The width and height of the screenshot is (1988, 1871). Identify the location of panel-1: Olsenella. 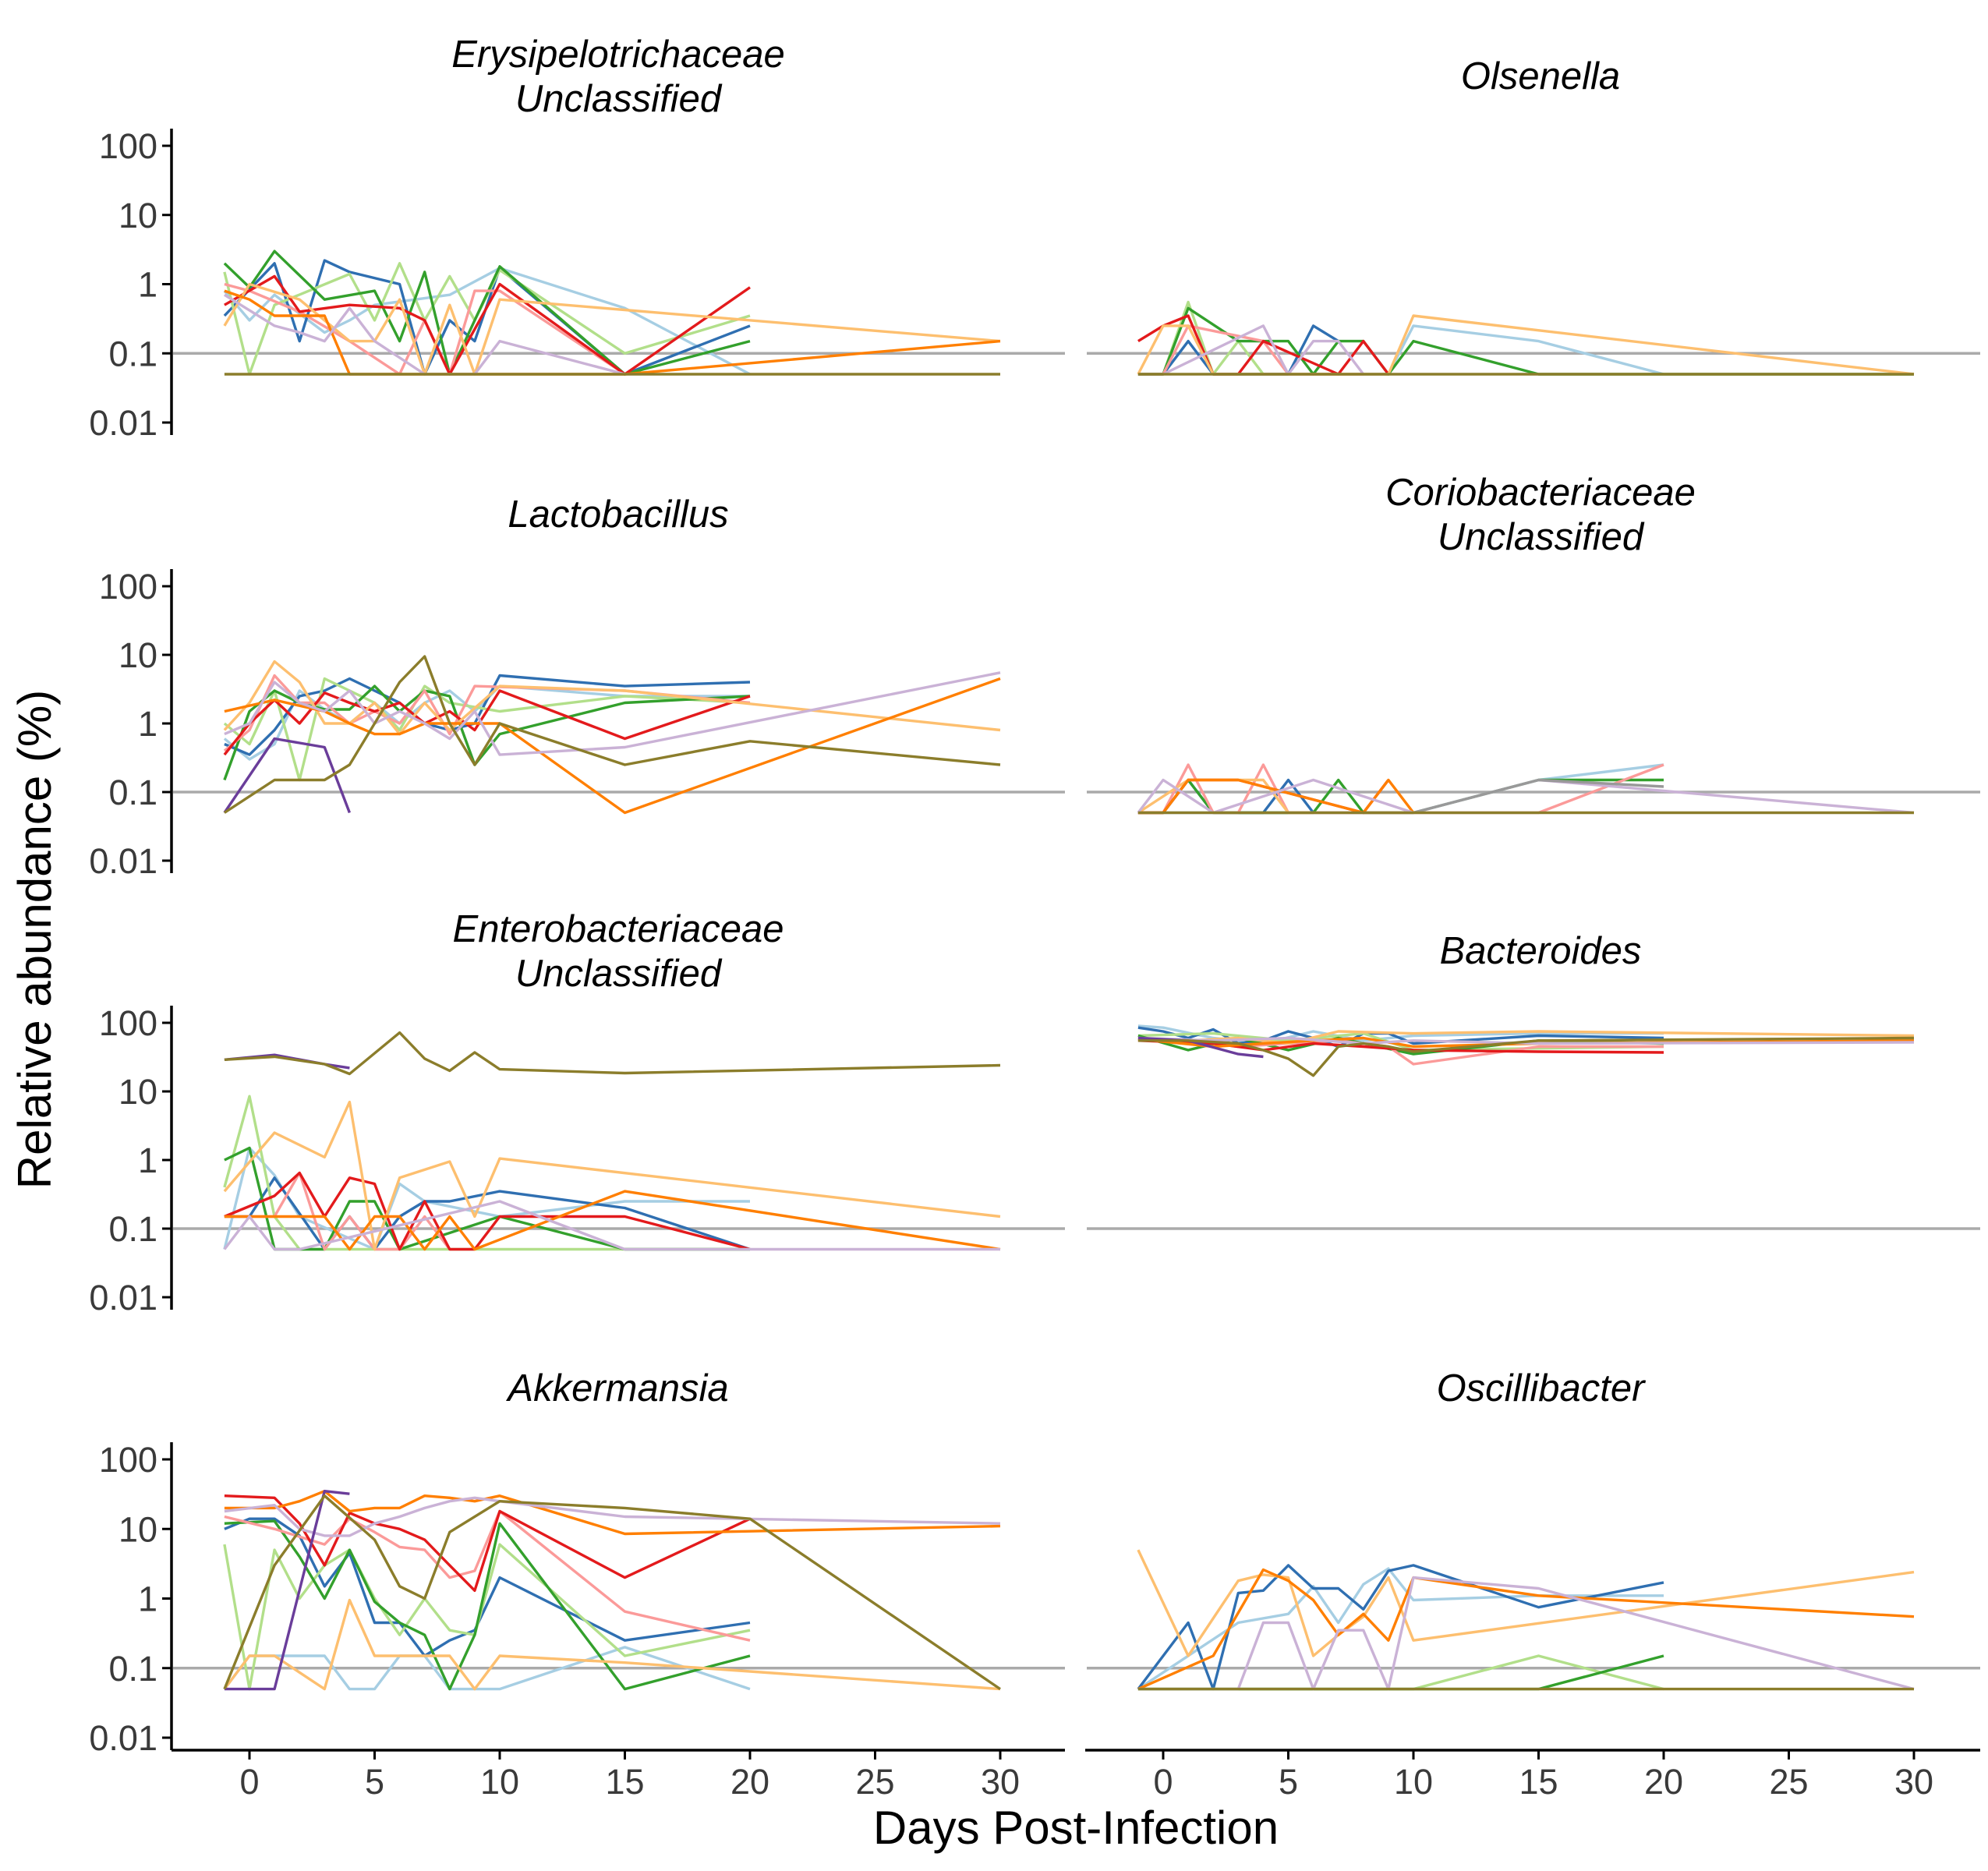
(1533, 215).